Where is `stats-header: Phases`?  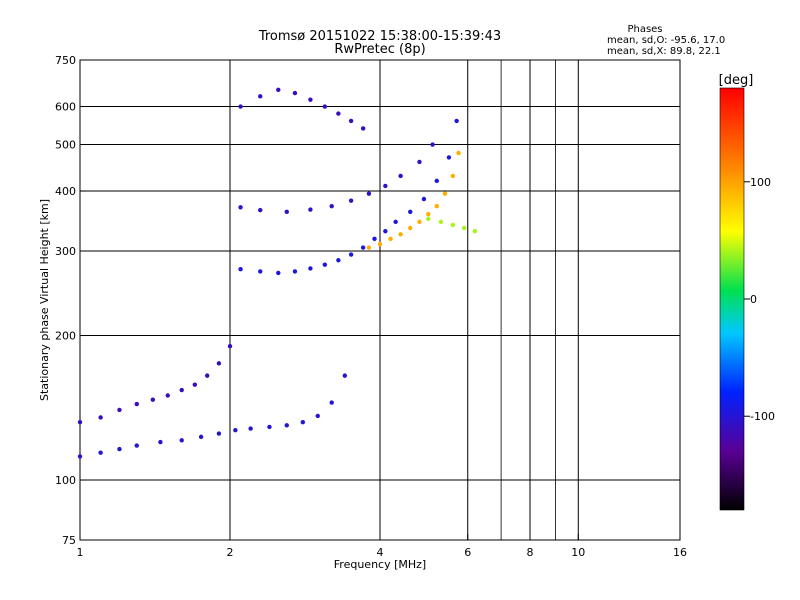
stats-header: Phases is located at coordinates (644, 29).